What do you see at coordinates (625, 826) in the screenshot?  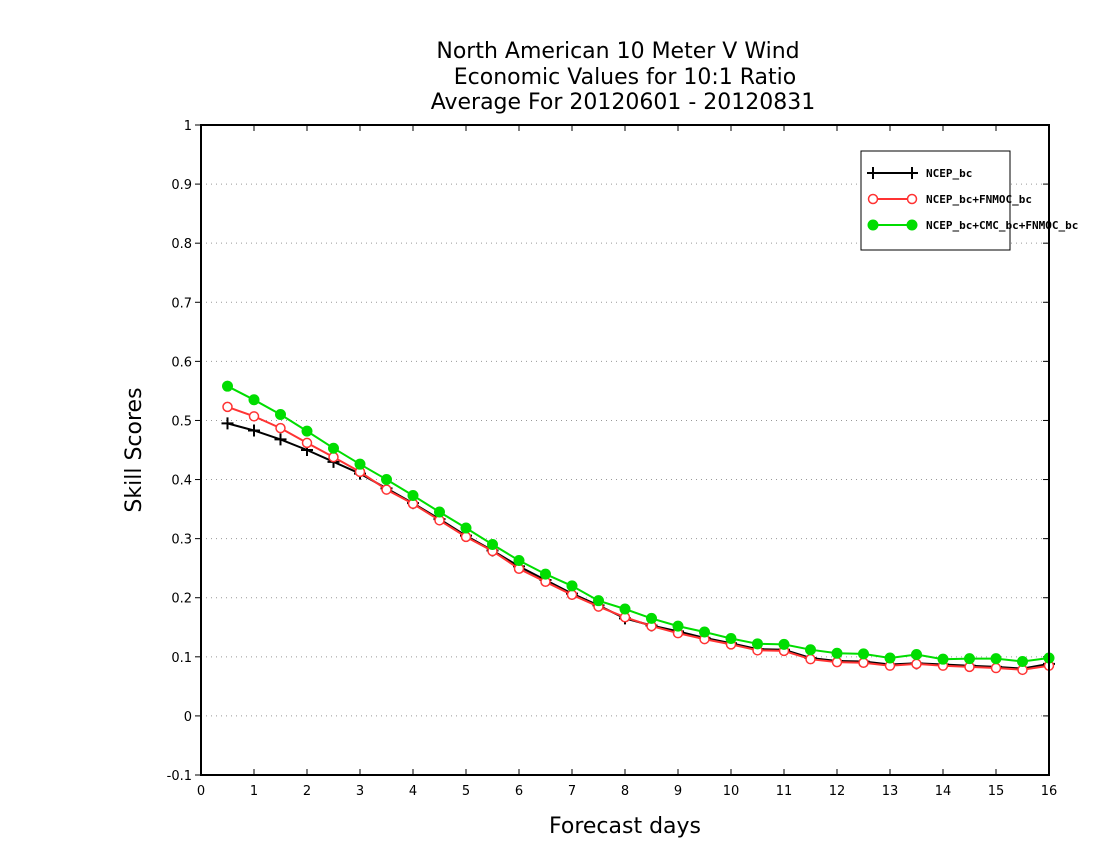 I see `x-axis-label: Forecast days` at bounding box center [625, 826].